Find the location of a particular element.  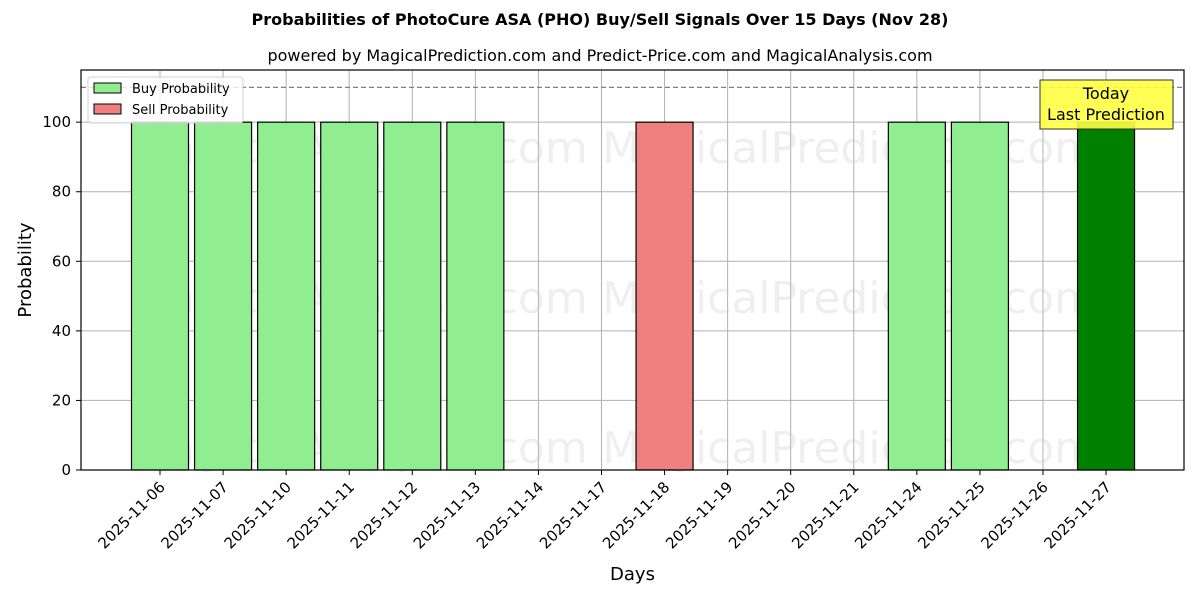

y-tick-label: 80 is located at coordinates (61, 192).